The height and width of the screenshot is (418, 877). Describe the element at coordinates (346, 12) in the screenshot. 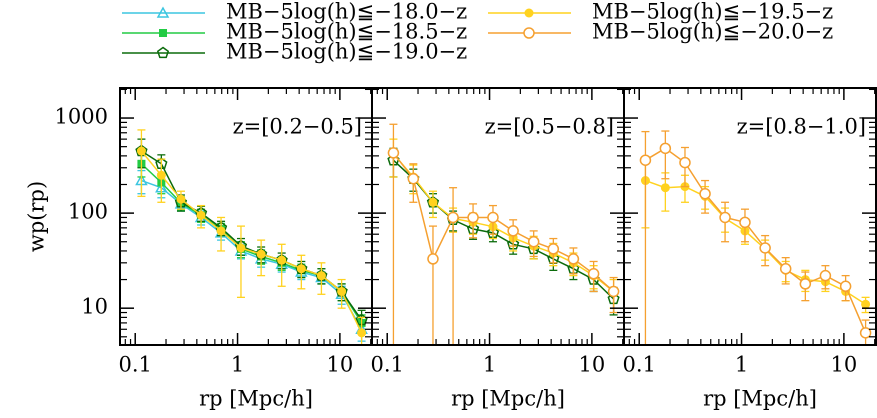

I see `legend-label: MB−5log(h)≦−18.0−z` at that location.